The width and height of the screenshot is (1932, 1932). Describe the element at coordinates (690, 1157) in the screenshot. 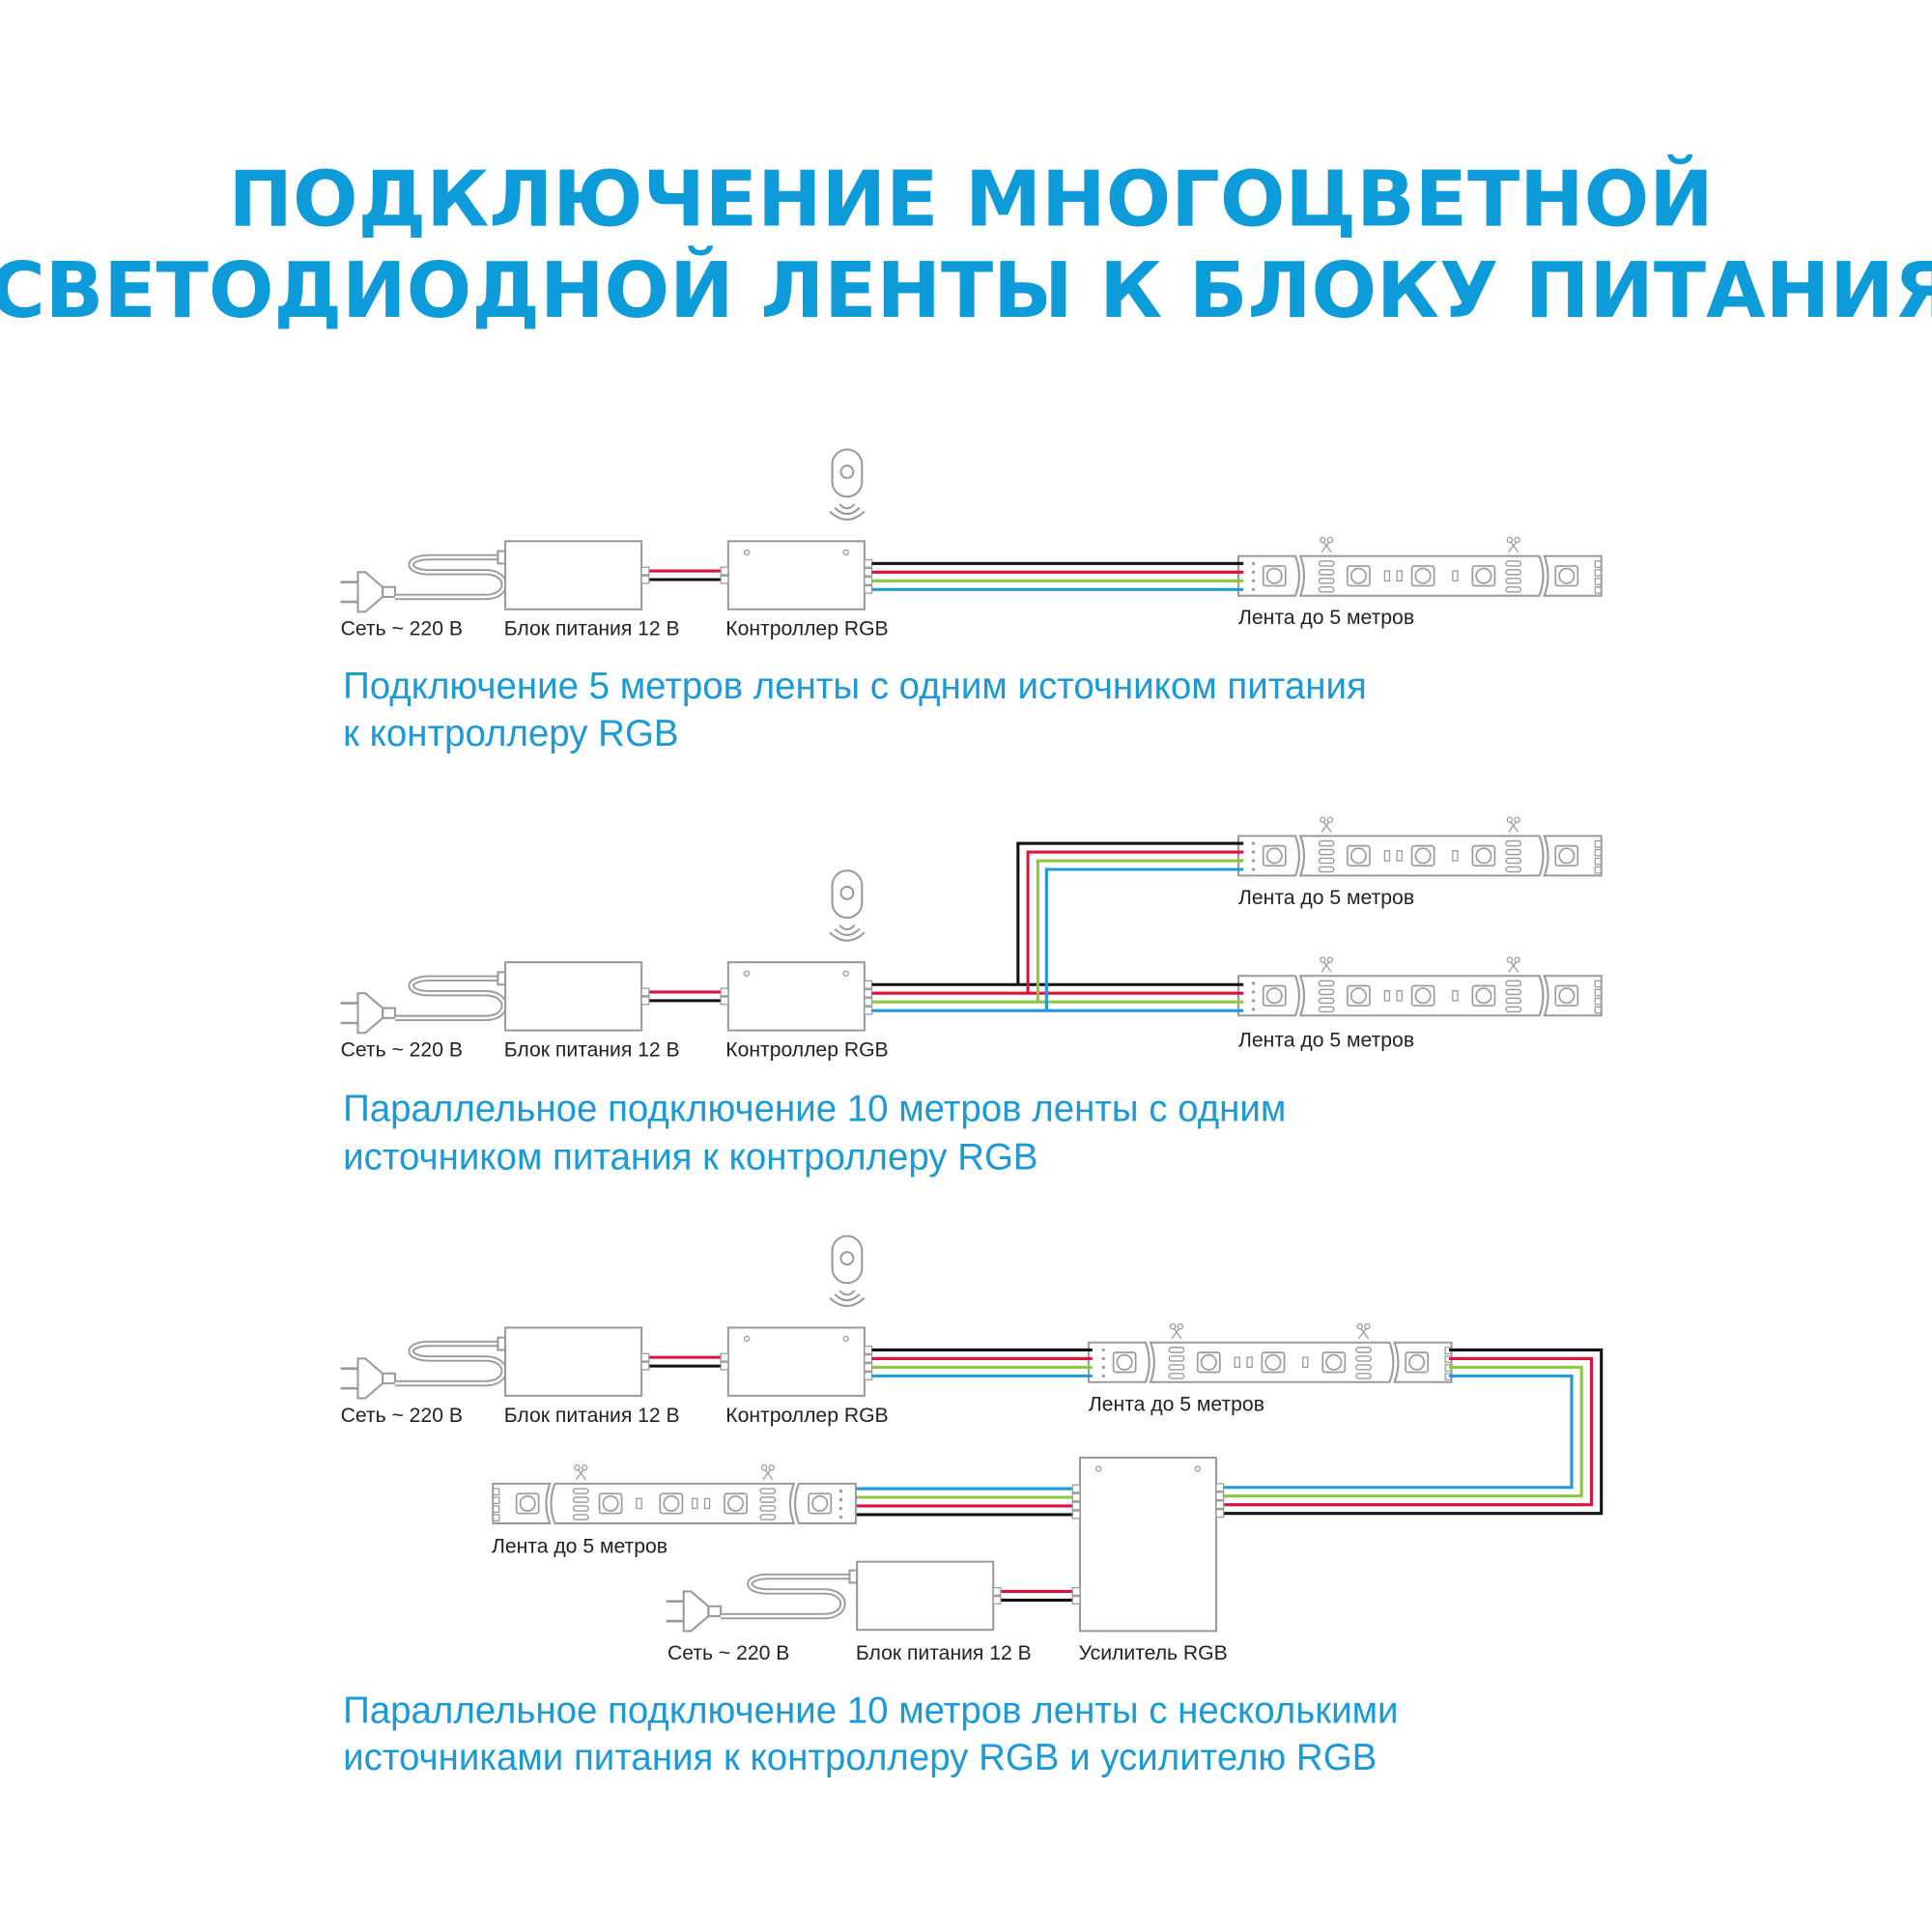

I see `section-2-caption-line-2: источником питания к контроллеру RGB` at that location.